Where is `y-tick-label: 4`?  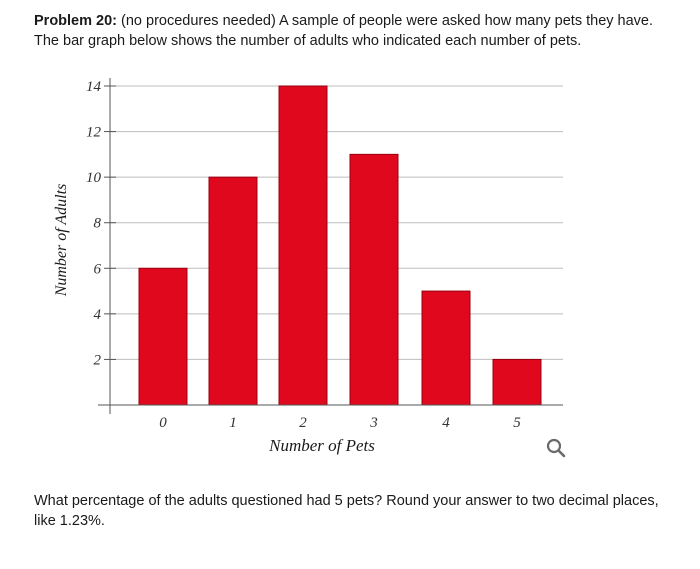
y-tick-label: 4 is located at coordinates (98, 315).